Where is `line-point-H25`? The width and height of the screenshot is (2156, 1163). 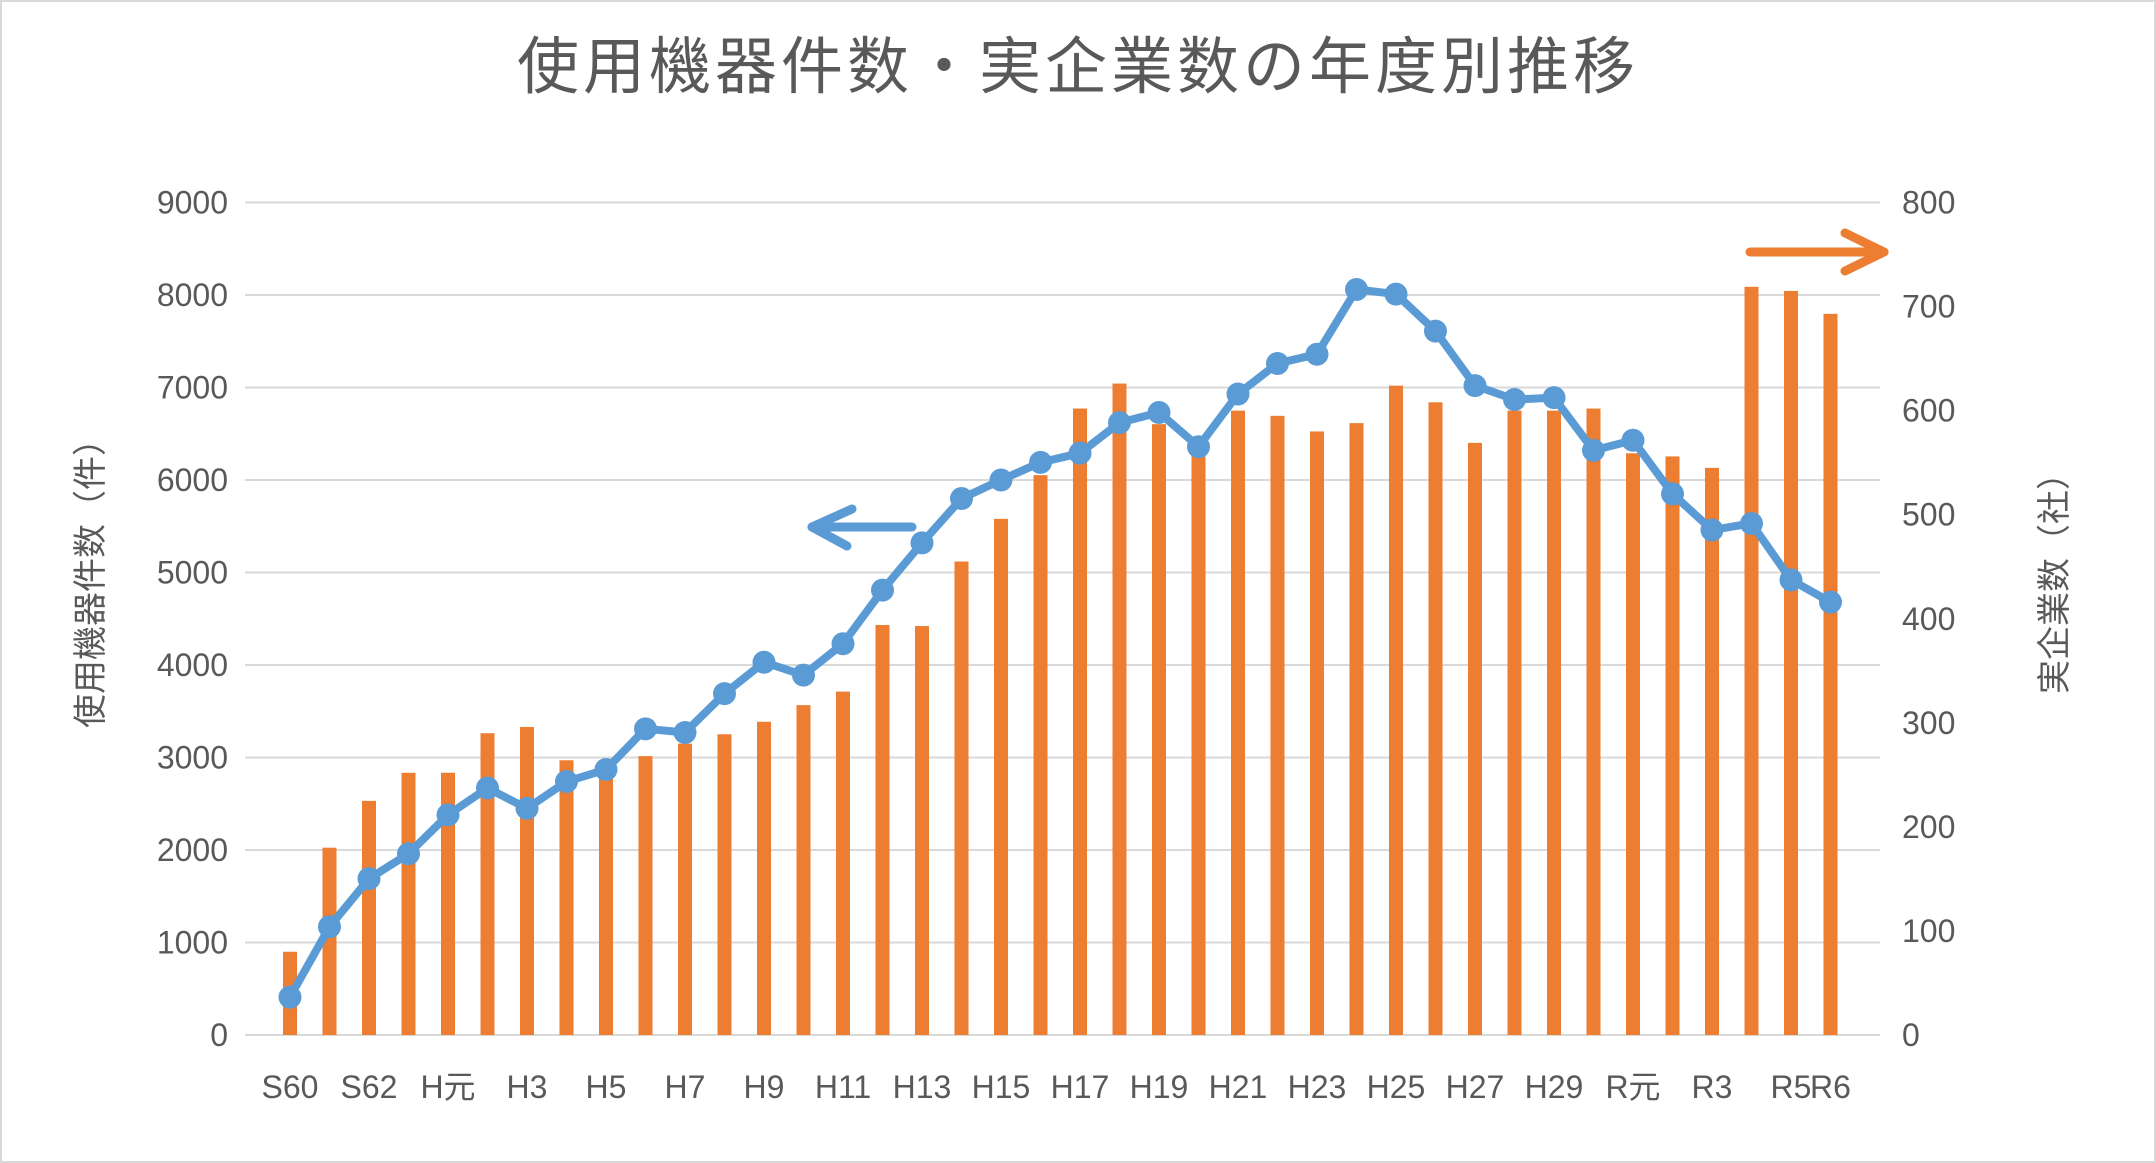 line-point-H25 is located at coordinates (1396, 294).